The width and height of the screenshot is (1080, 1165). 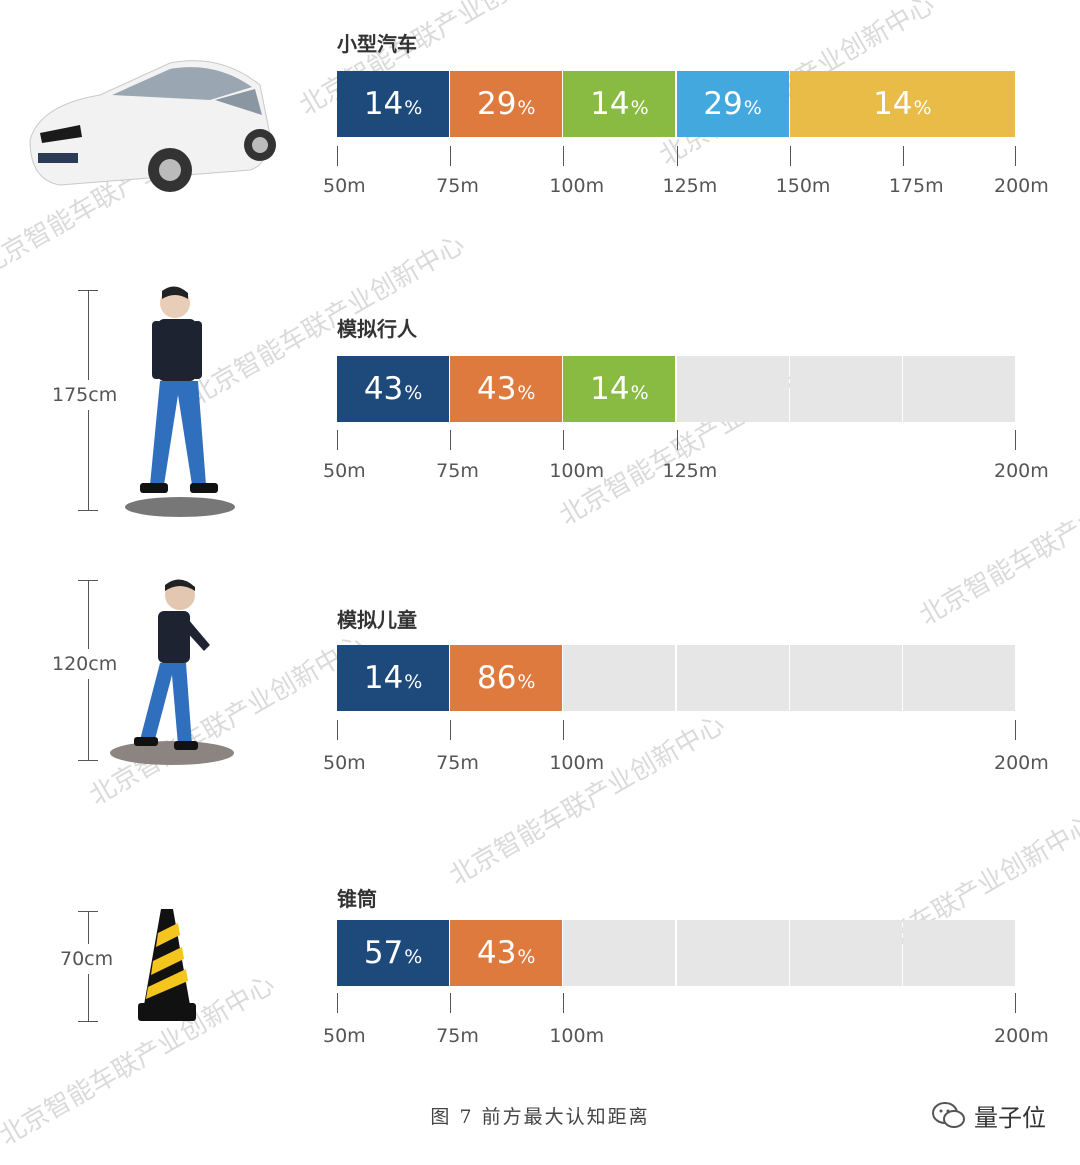 I want to click on bar-segment: 57%, so click(x=393, y=953).